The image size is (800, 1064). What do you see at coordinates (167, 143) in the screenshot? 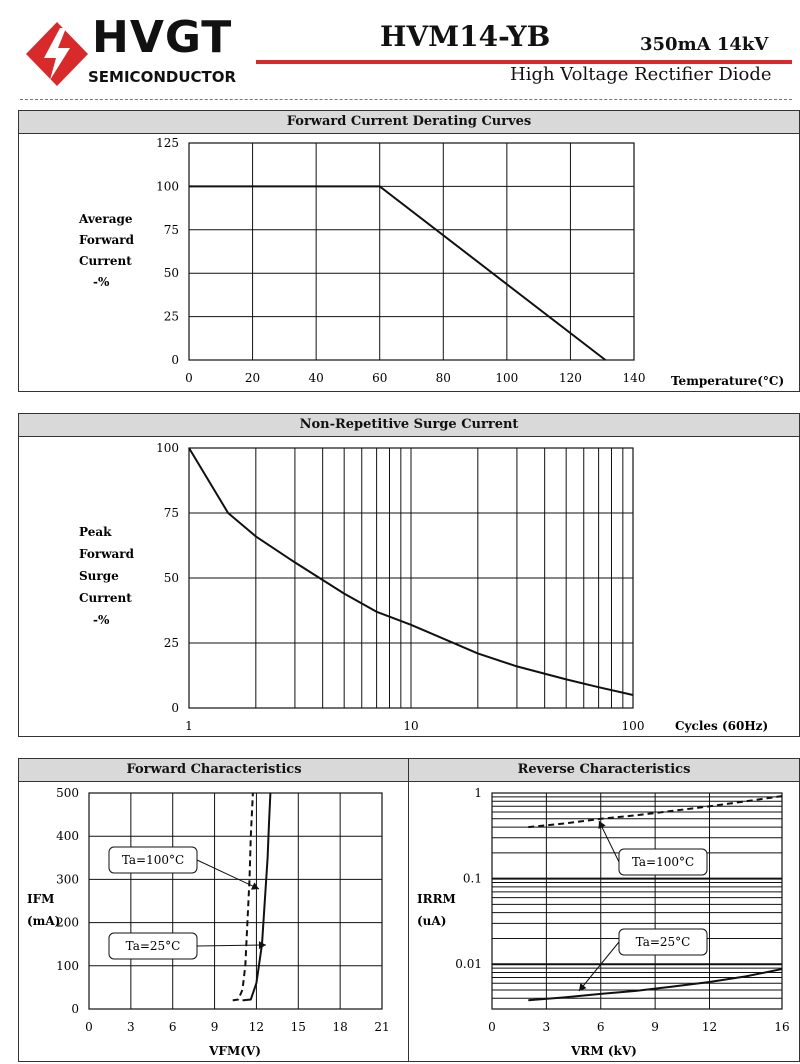
I see `y-tick-label: 125` at bounding box center [167, 143].